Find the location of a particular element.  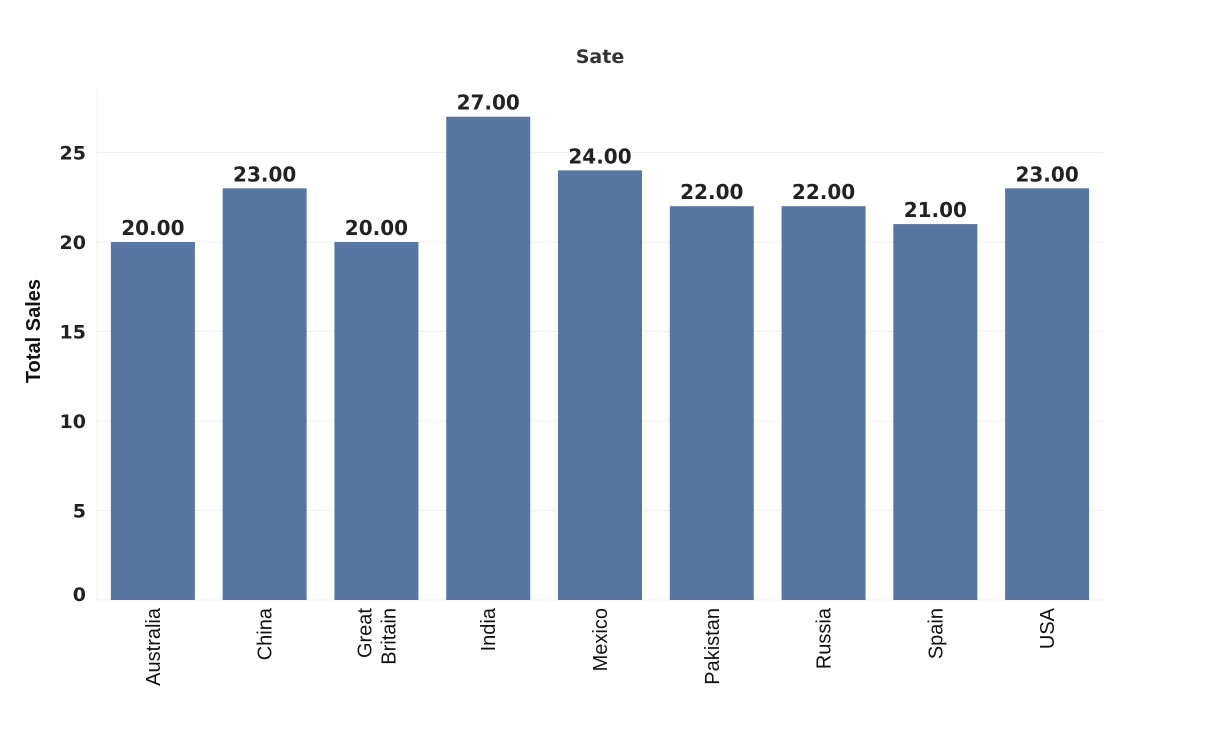

chart-title: Sate is located at coordinates (600, 57).